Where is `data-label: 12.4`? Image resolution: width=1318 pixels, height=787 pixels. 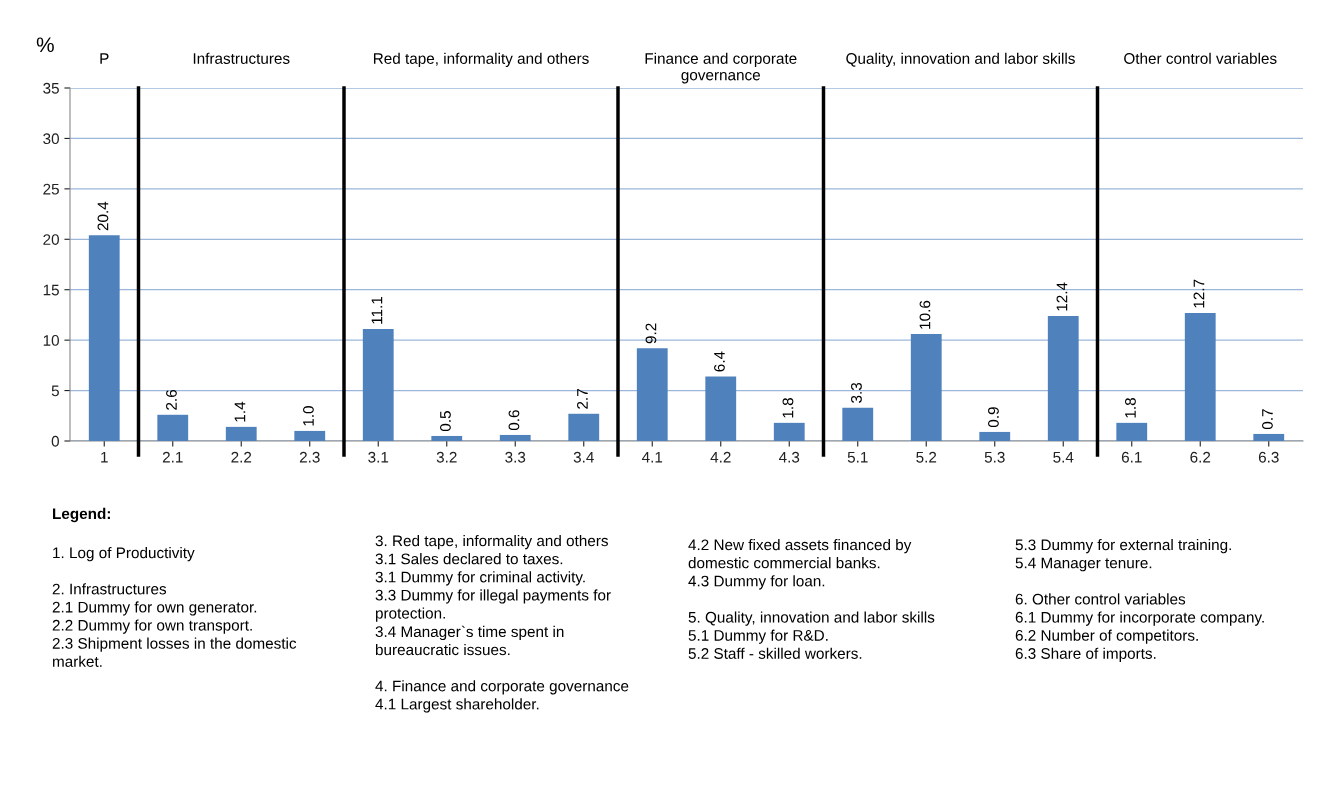
data-label: 12.4 is located at coordinates (1062, 296).